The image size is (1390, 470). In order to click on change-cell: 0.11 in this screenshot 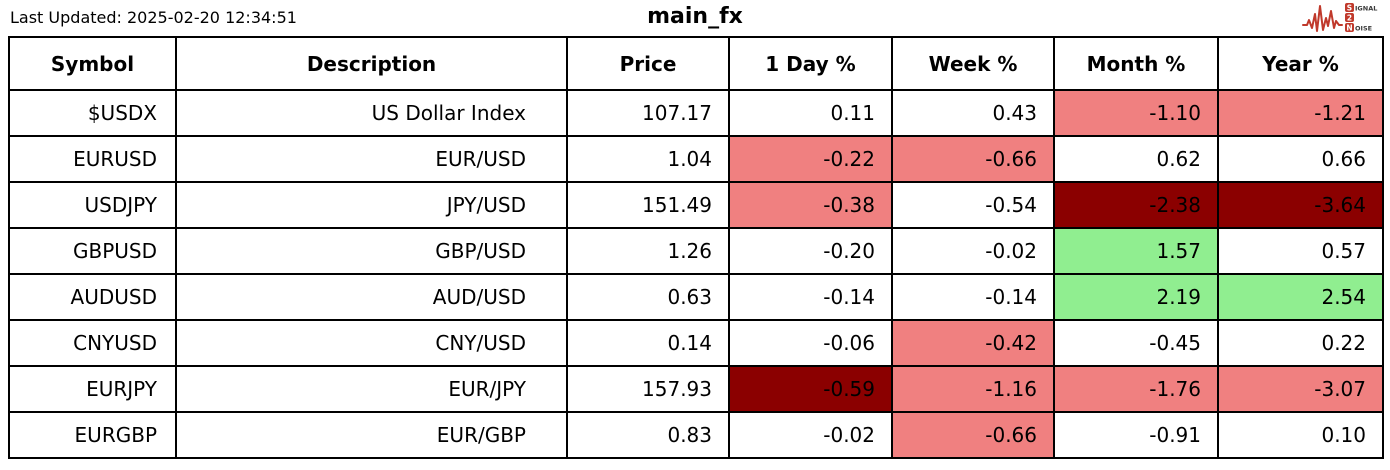, I will do `click(810, 113)`.